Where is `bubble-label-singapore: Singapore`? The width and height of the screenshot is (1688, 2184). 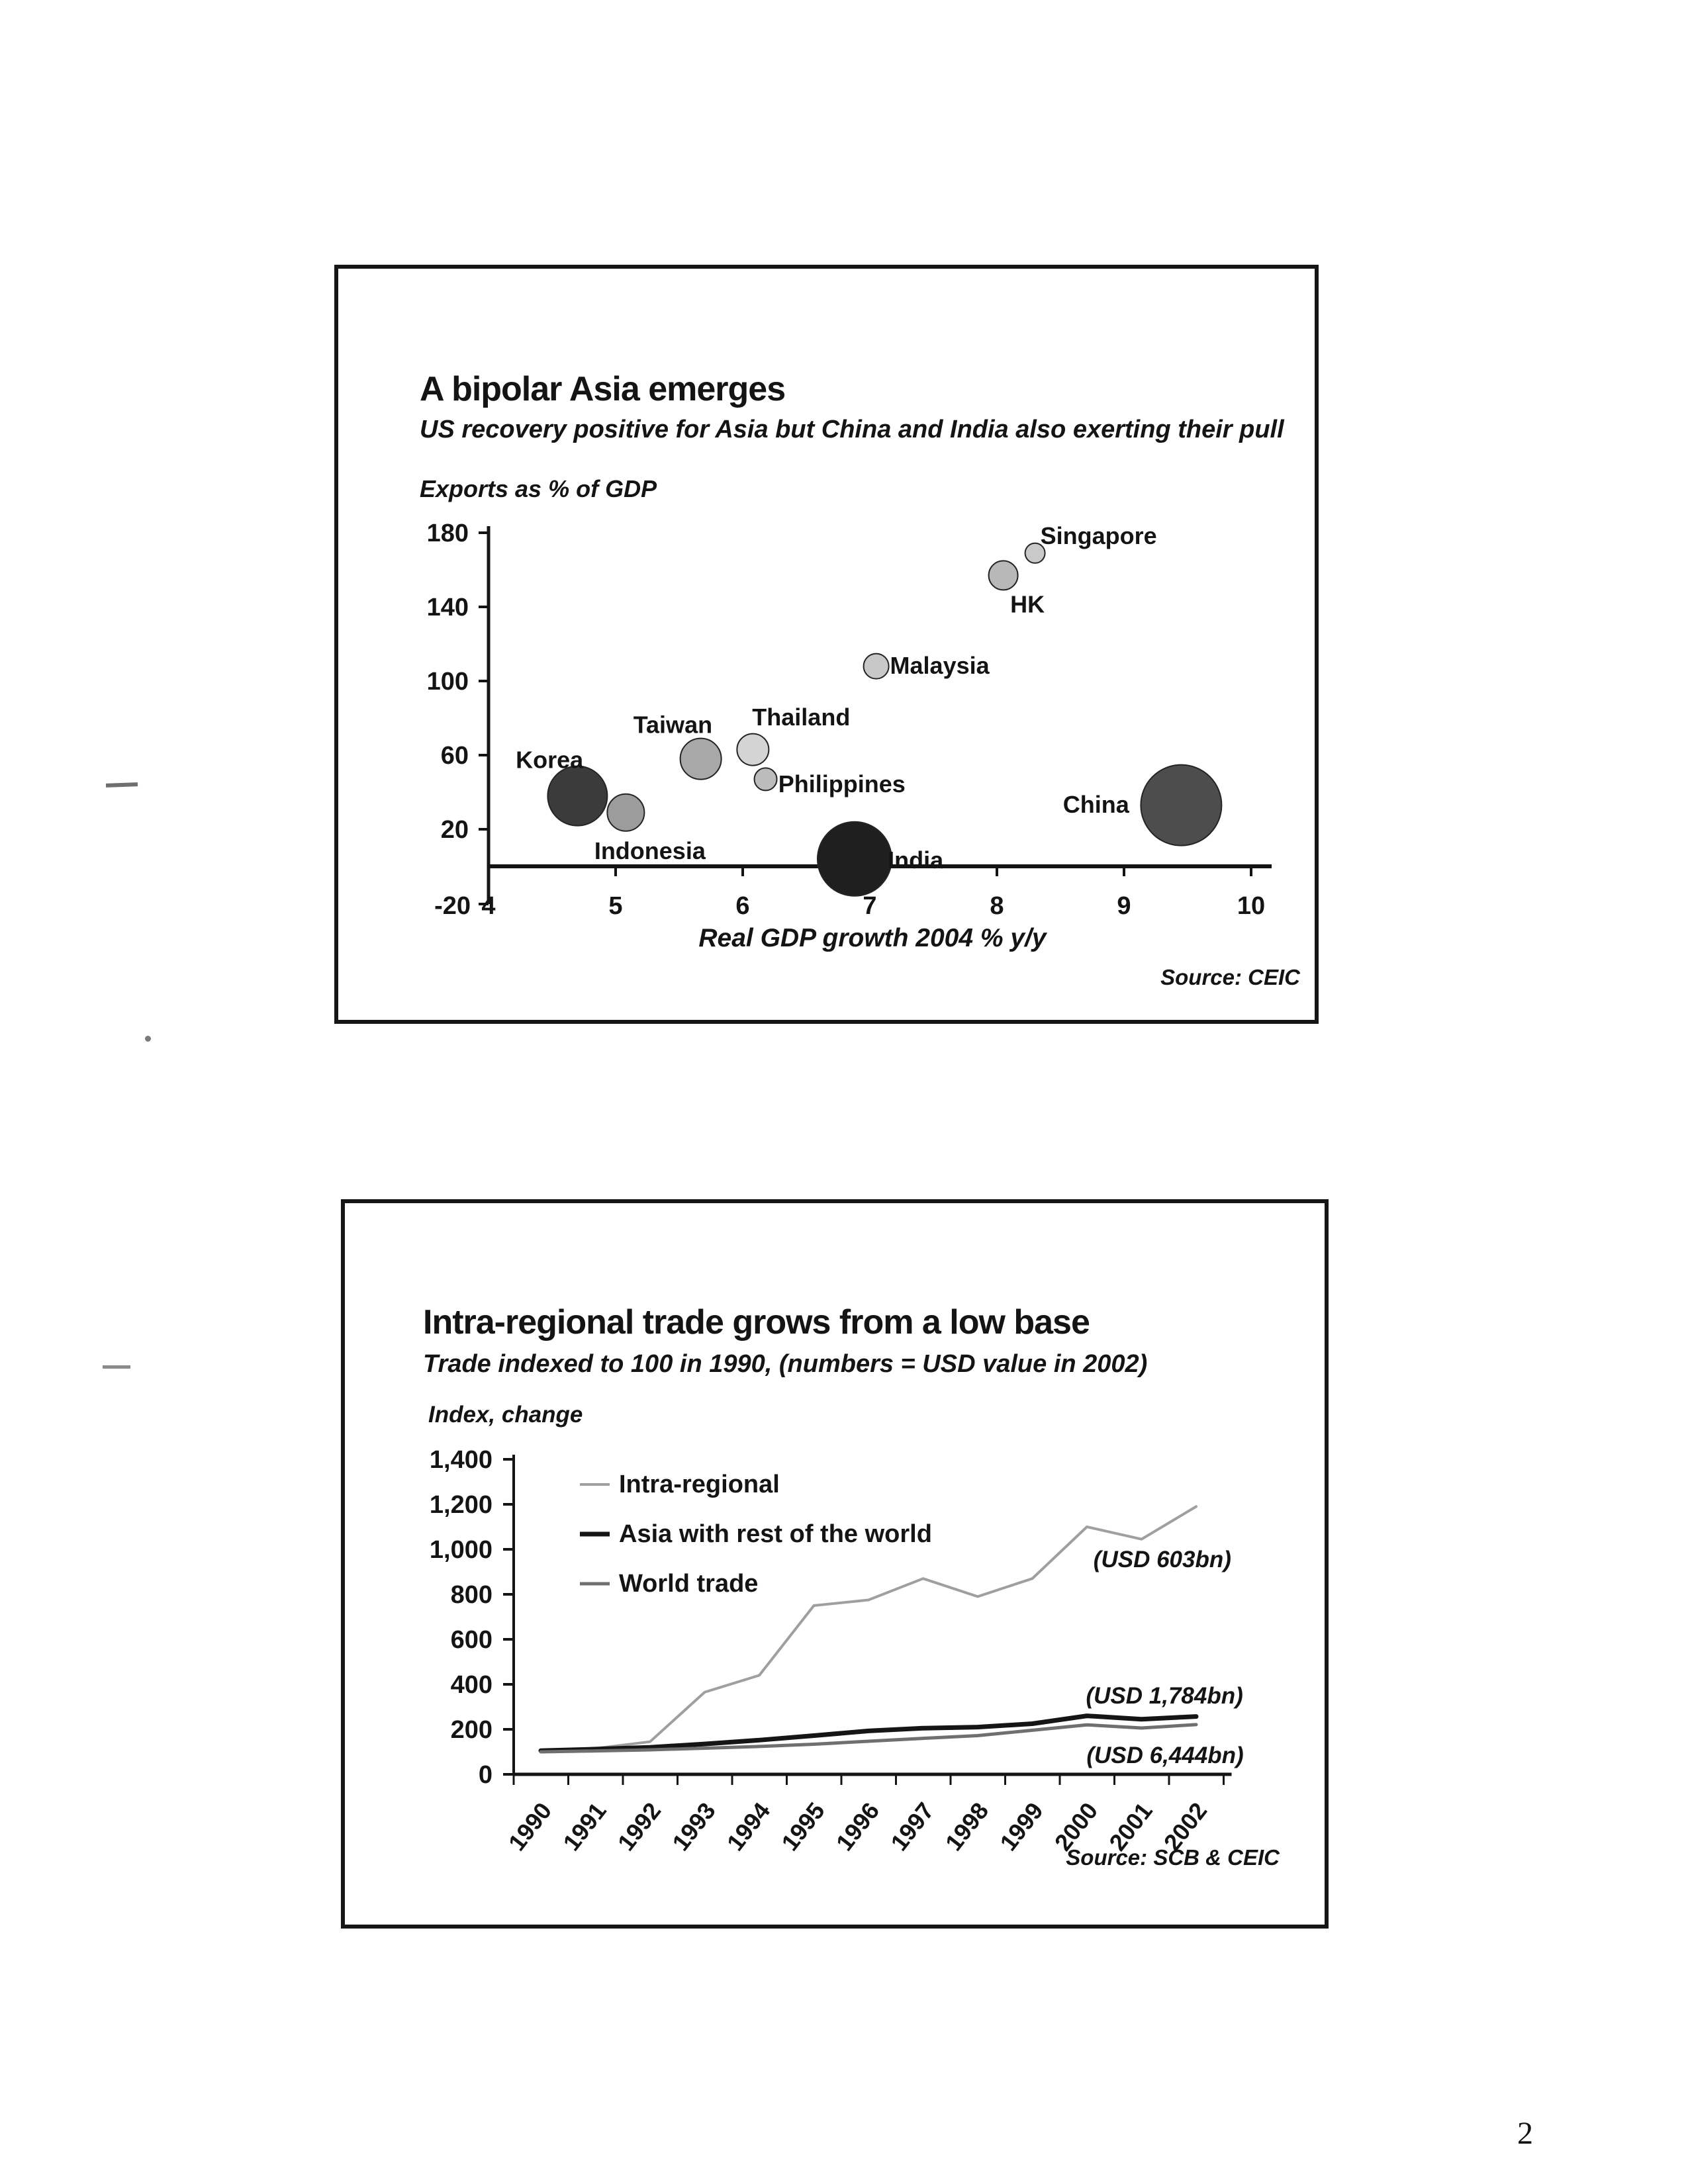
bubble-label-singapore: Singapore is located at coordinates (1099, 535).